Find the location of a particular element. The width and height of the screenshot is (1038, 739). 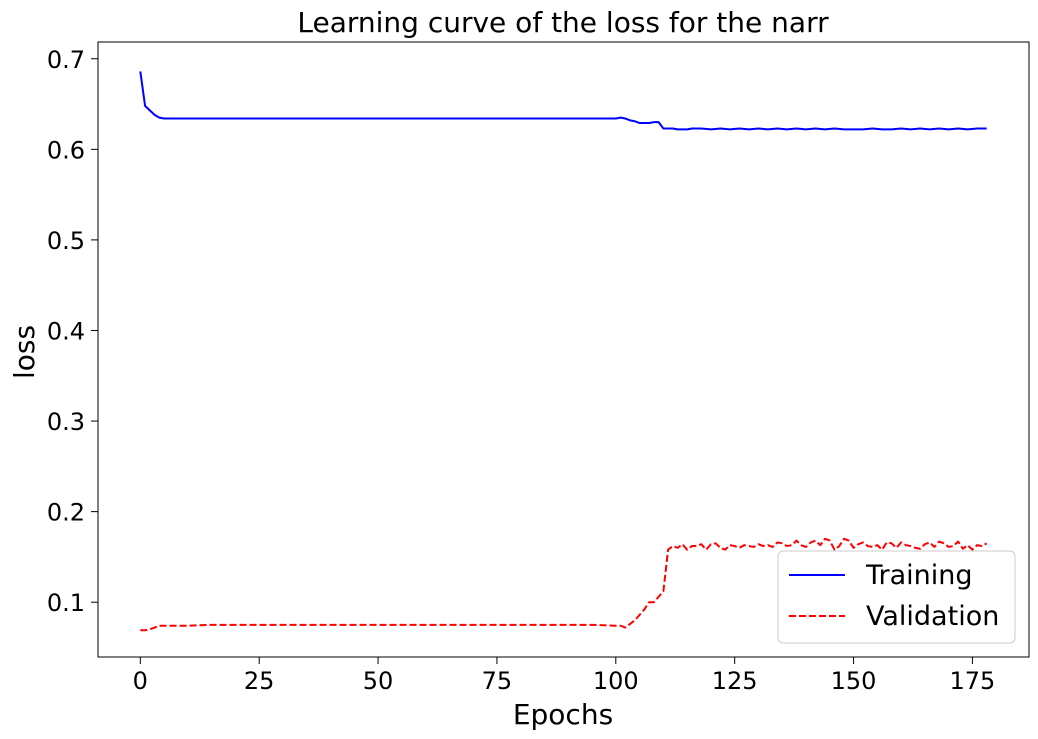

series-line-training is located at coordinates (563, 101).